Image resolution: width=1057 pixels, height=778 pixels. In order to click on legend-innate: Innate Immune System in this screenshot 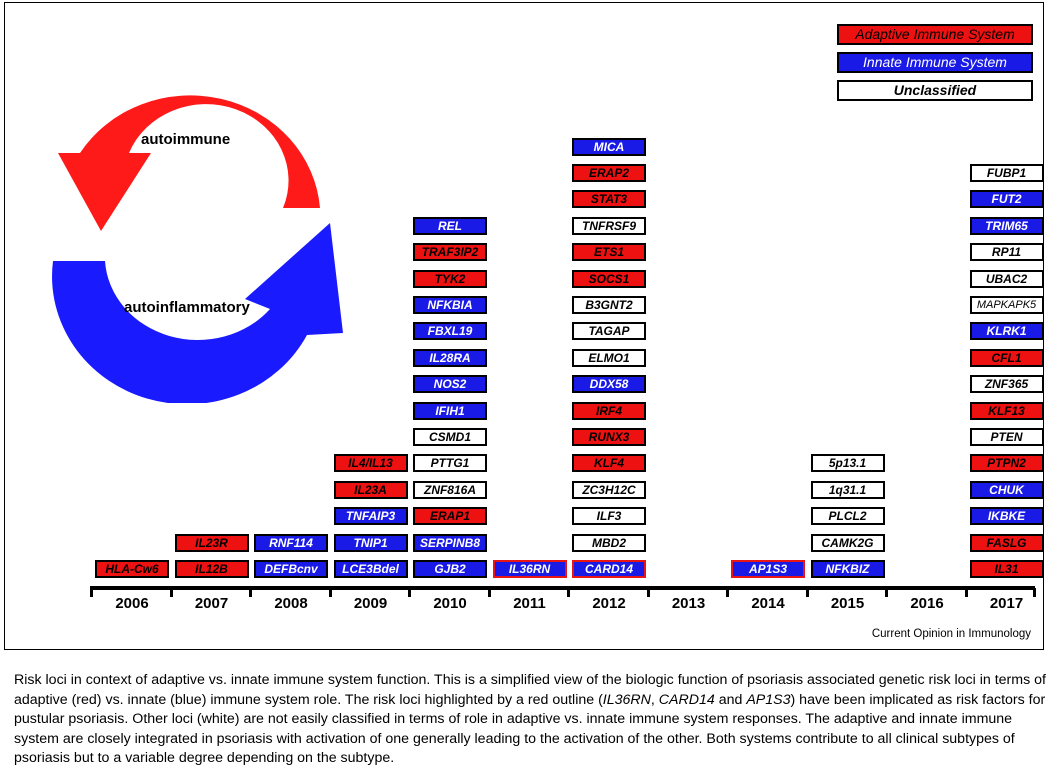, I will do `click(935, 62)`.